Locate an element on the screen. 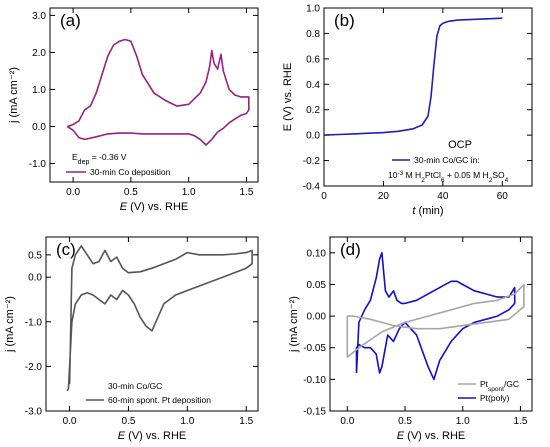  y-tick-label: -0.2 is located at coordinates (312, 161).